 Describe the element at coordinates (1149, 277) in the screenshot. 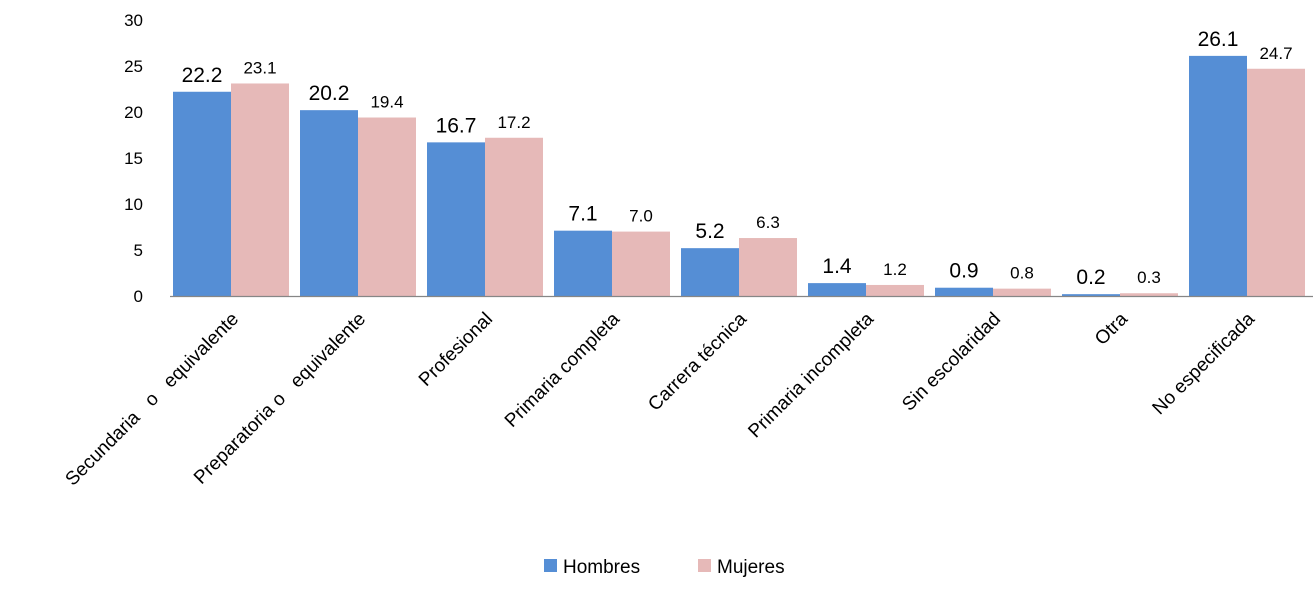

I see `data-label-mujeres: 0.3` at that location.